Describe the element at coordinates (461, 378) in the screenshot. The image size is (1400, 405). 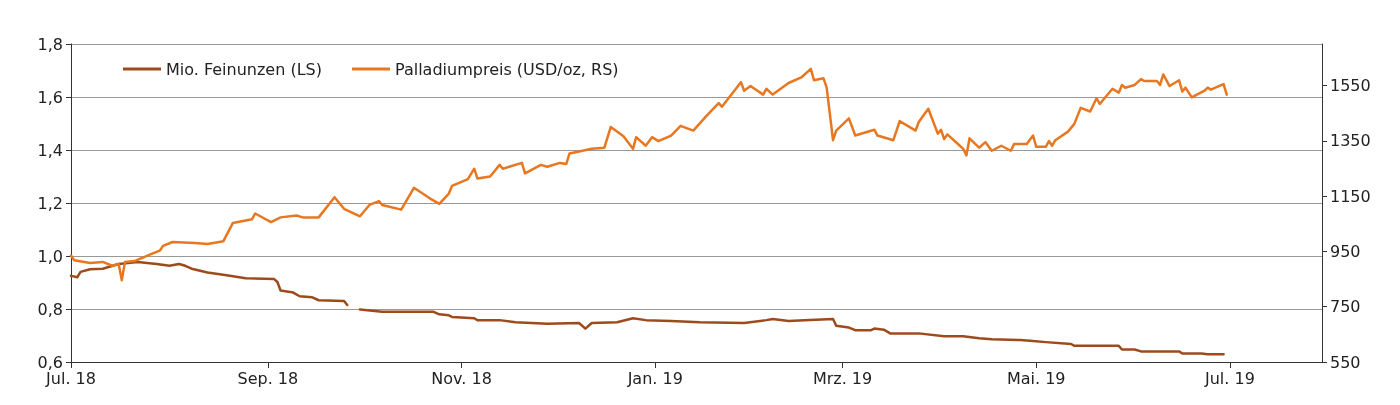
I see `x-tick-label: Nov. 18` at that location.